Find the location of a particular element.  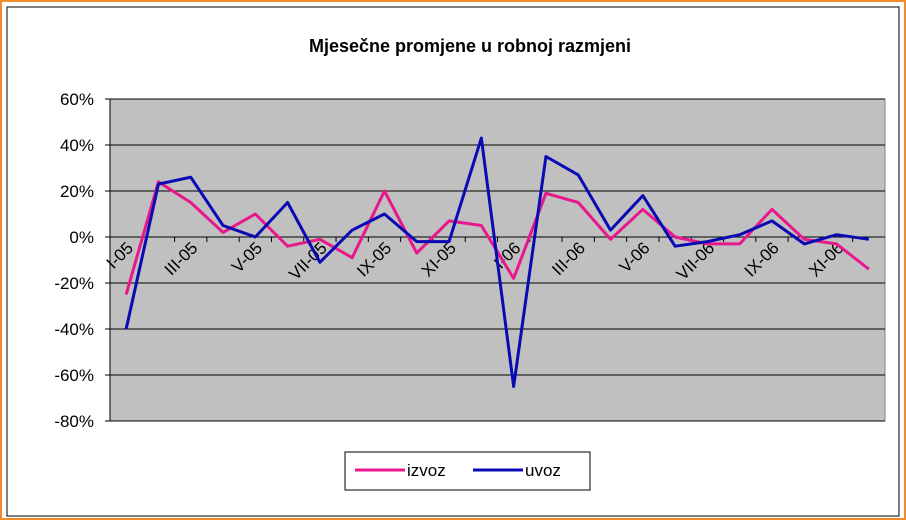

y-tick-label: -20% is located at coordinates (74, 283).